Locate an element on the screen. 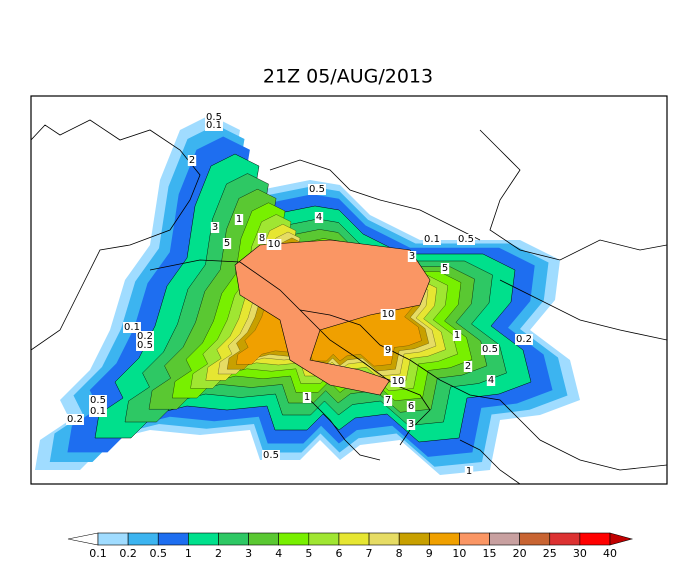 The image size is (700, 584). colorbar-label: 3 is located at coordinates (248, 553).